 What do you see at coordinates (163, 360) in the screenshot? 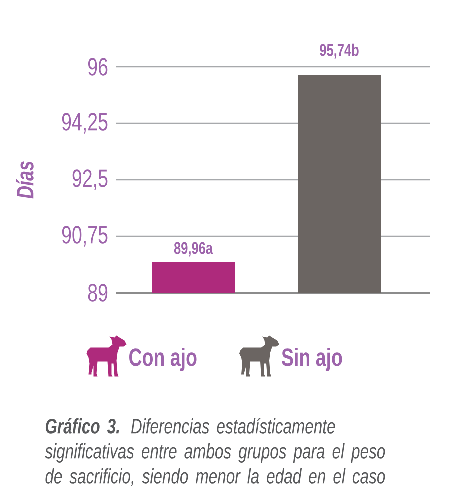
I see `legend-label: Con ajo` at bounding box center [163, 360].